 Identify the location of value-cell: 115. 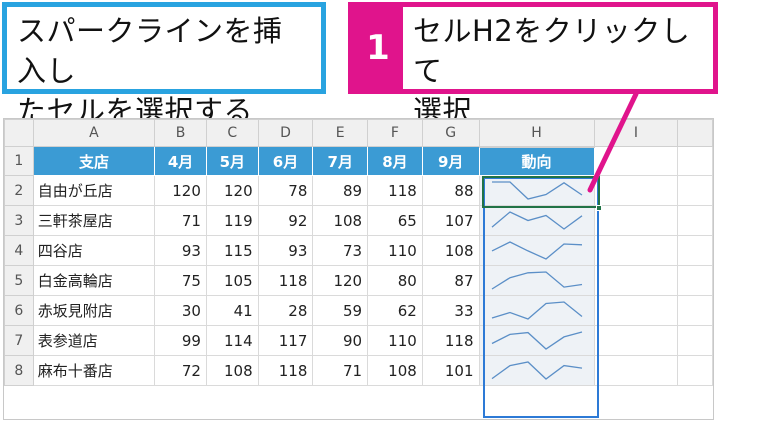
(232, 250).